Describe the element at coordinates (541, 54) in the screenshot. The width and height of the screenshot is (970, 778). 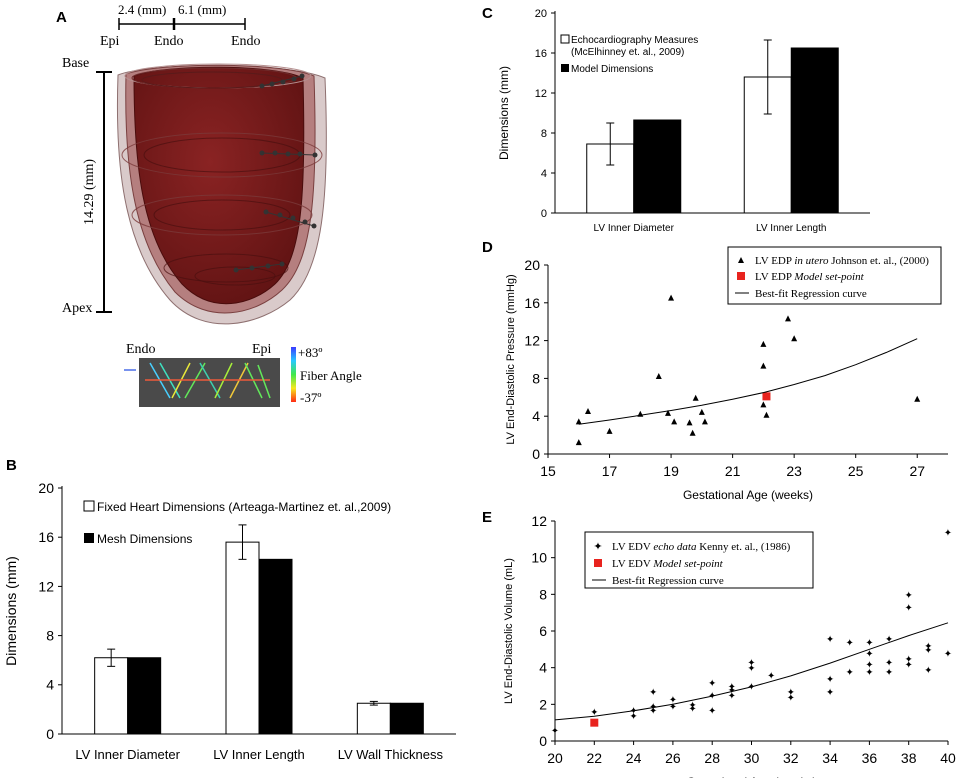
I see `y-tick-label: 16` at that location.